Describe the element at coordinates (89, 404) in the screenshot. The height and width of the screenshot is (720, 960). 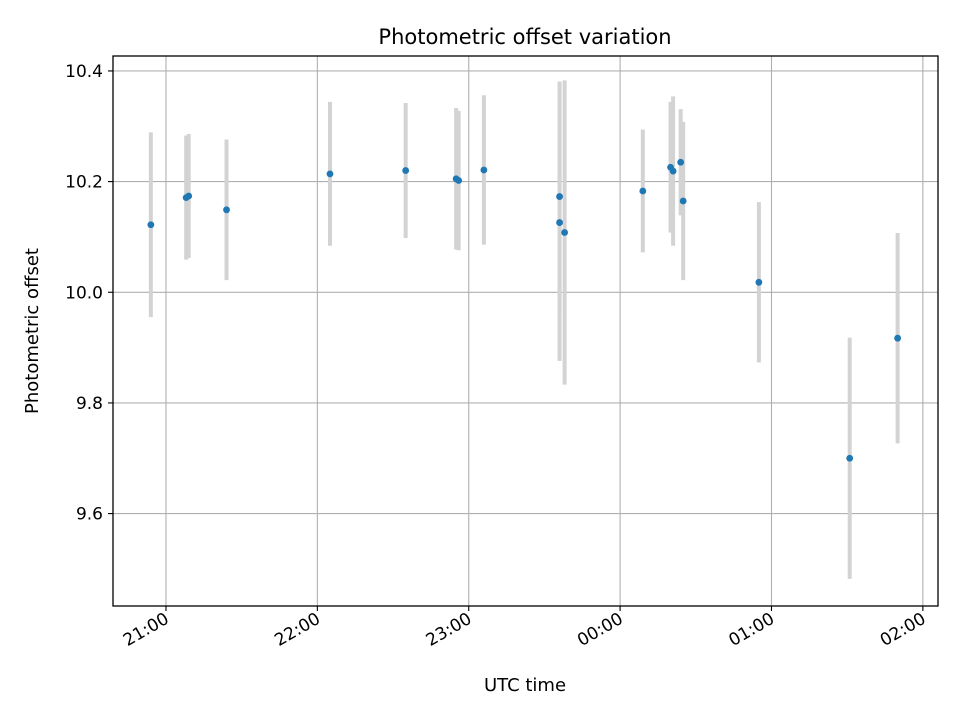
I see `y-tick-label: 9.8` at that location.